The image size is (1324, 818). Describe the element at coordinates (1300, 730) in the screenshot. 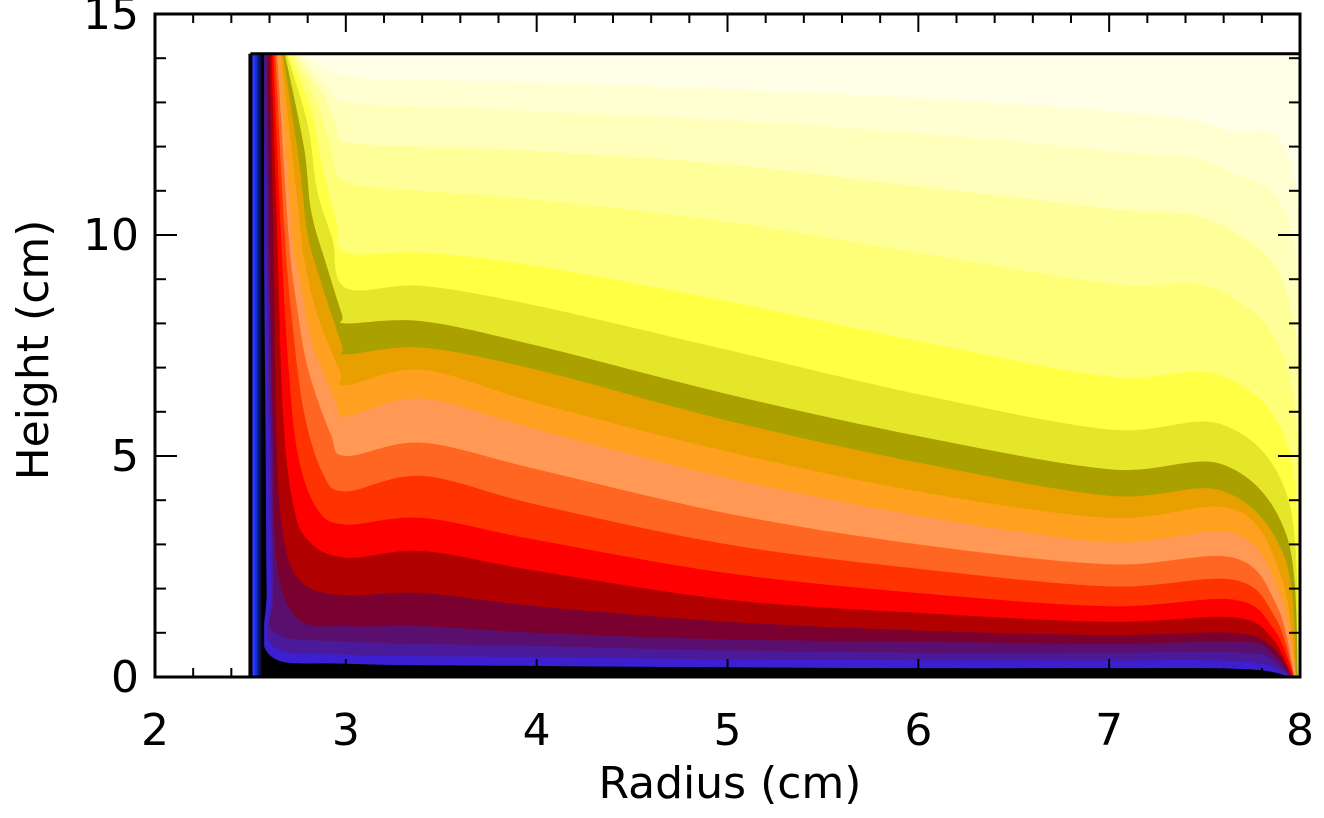

I see `x-tick-label: 8` at that location.